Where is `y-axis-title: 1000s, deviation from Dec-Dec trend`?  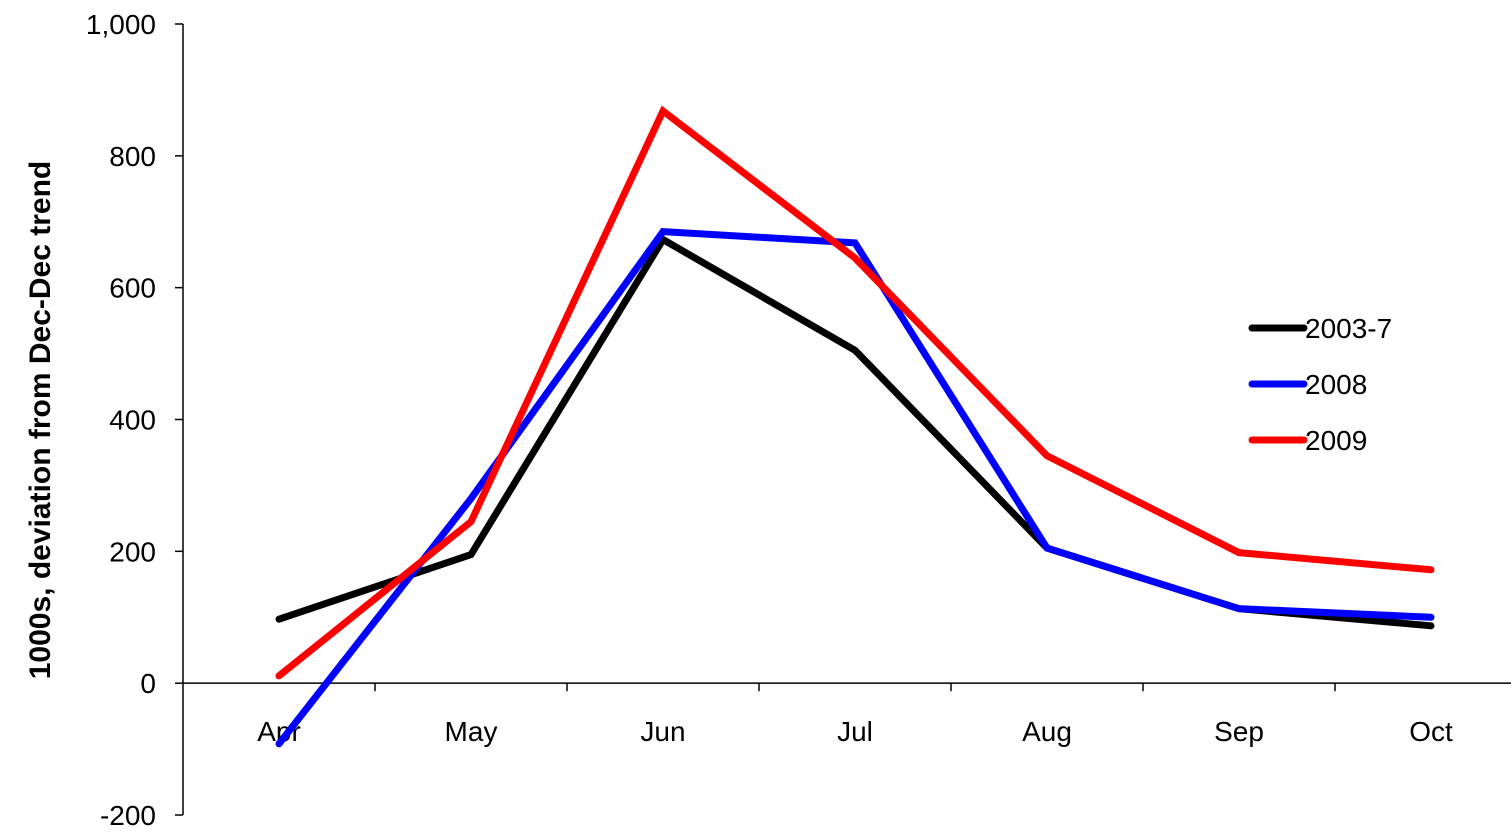
y-axis-title: 1000s, deviation from Dec-Dec trend is located at coordinates (40, 420).